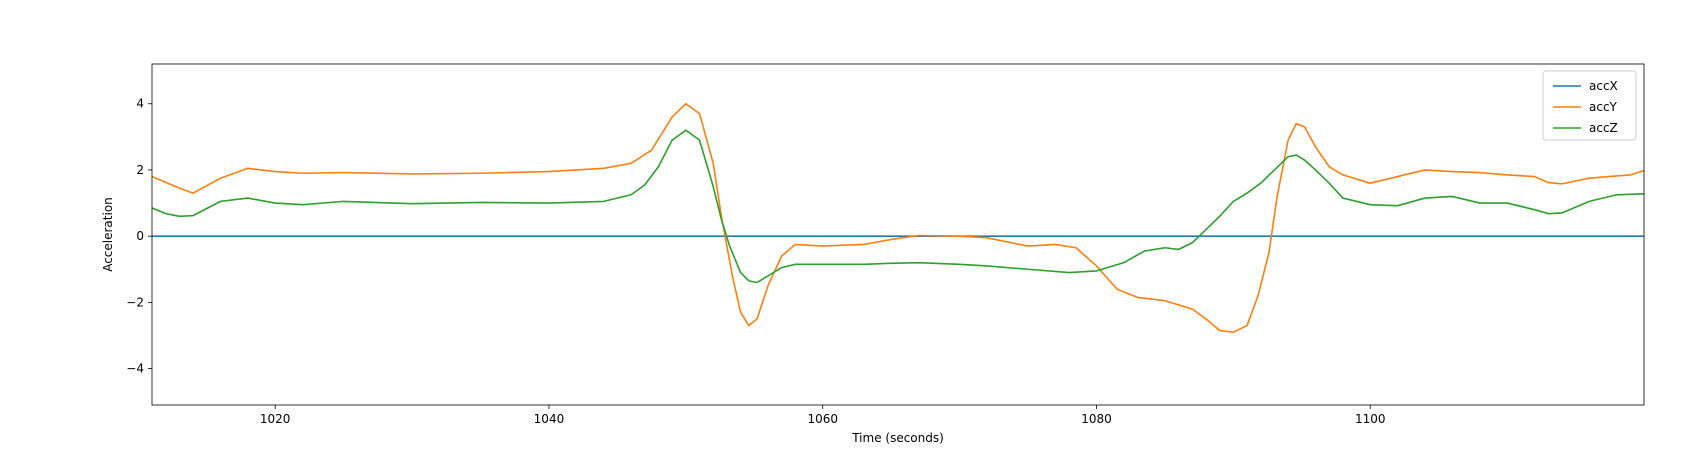  I want to click on y-tick-label: 2, so click(140, 170).